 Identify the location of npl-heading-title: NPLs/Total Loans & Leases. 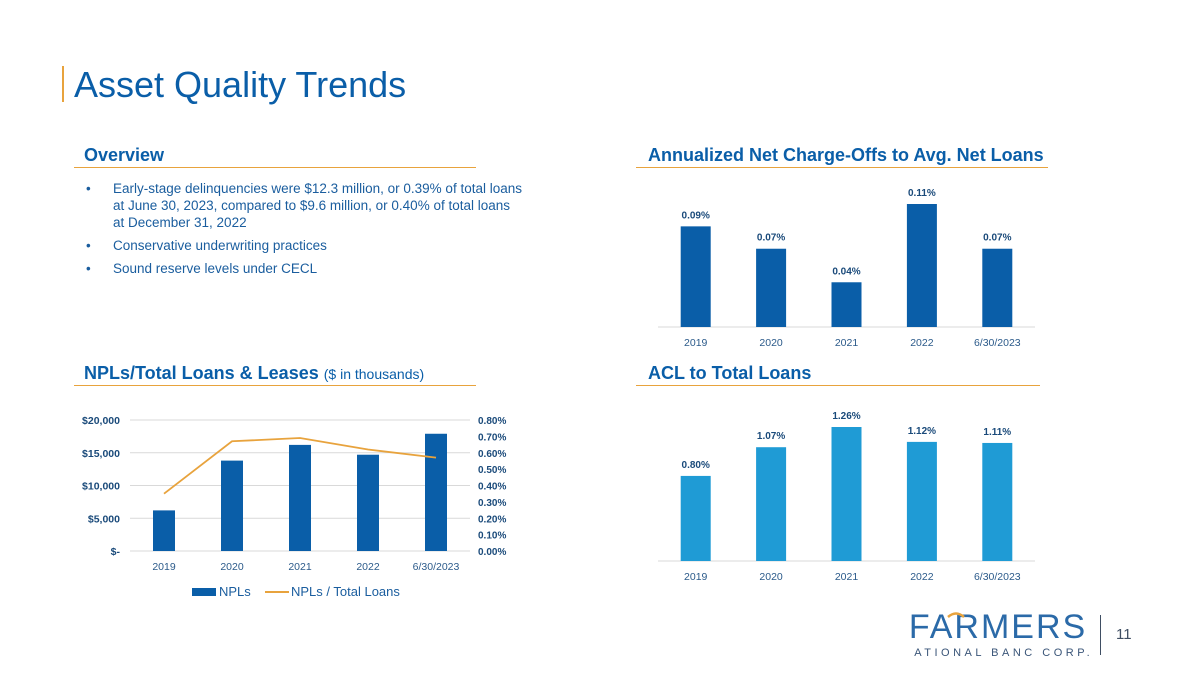
(201, 373).